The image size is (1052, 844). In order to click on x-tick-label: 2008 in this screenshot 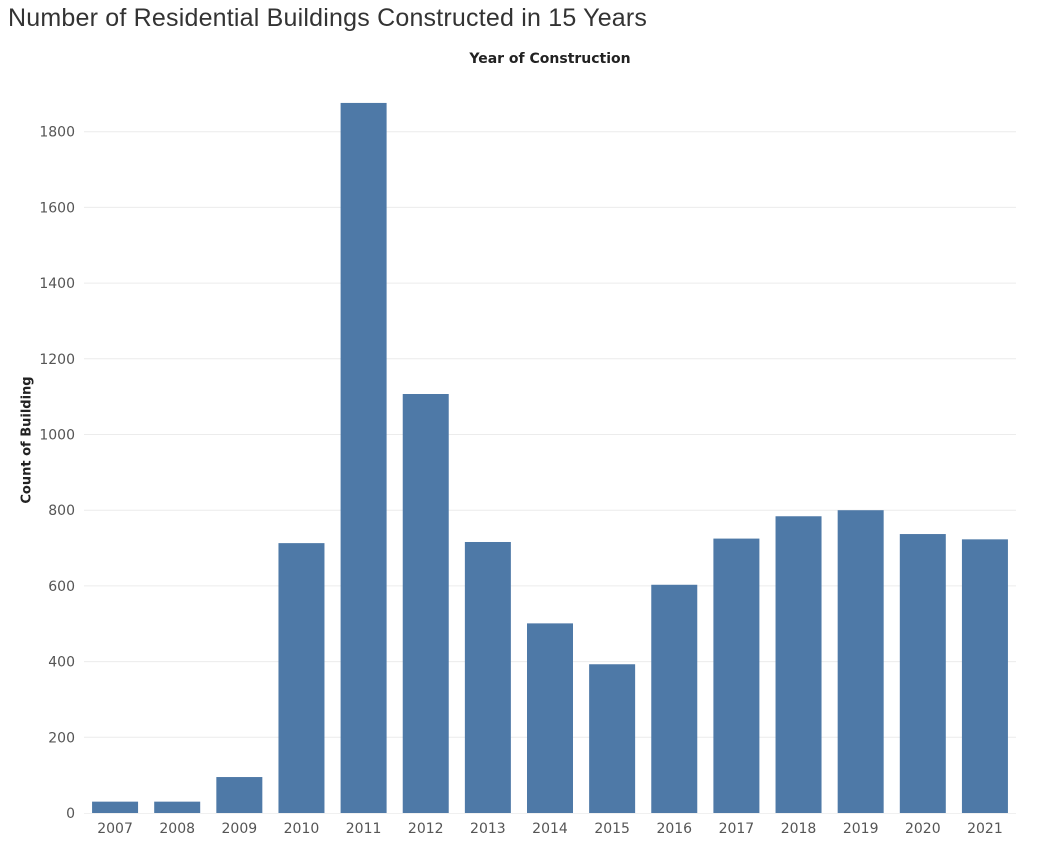, I will do `click(177, 829)`.